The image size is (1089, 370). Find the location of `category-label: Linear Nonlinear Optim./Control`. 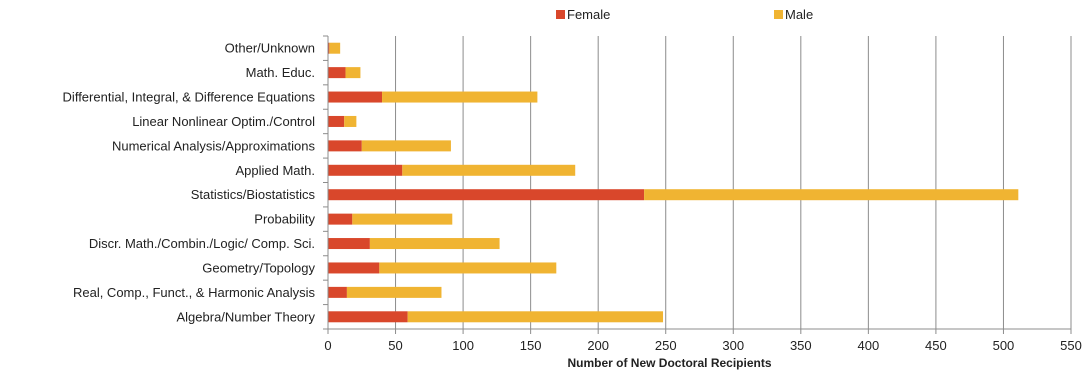

category-label: Linear Nonlinear Optim./Control is located at coordinates (223, 121).